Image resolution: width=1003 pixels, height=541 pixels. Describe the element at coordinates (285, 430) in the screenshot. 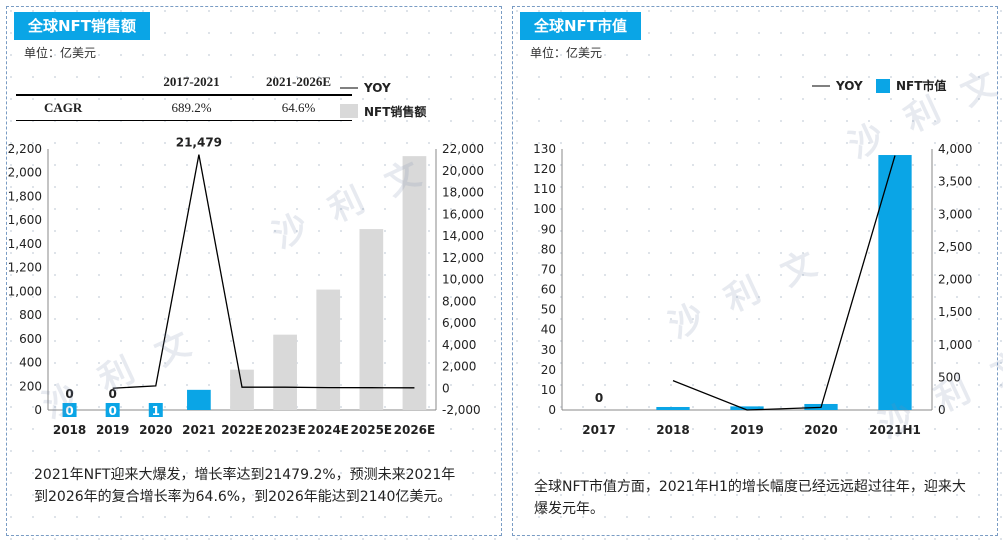

I see `x-tick-label: 2023E` at that location.